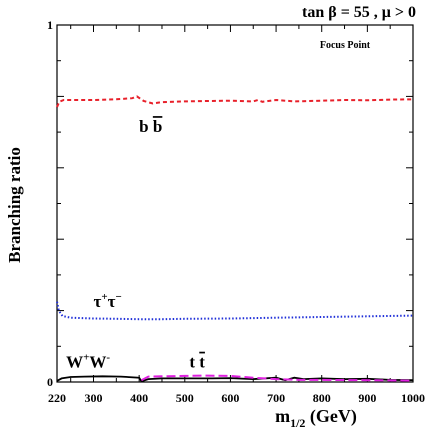 The height and width of the screenshot is (439, 427). What do you see at coordinates (322, 398) in the screenshot?
I see `x-tick-label: 800` at bounding box center [322, 398].